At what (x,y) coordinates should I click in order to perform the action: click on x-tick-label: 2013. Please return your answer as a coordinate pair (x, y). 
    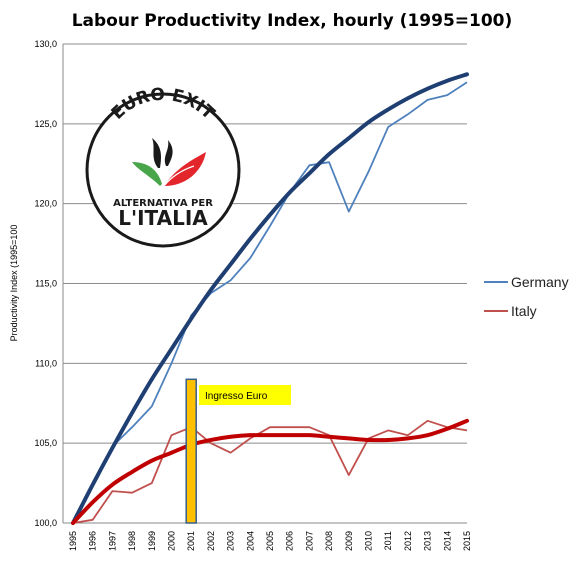
    Looking at the image, I should click on (428, 541).